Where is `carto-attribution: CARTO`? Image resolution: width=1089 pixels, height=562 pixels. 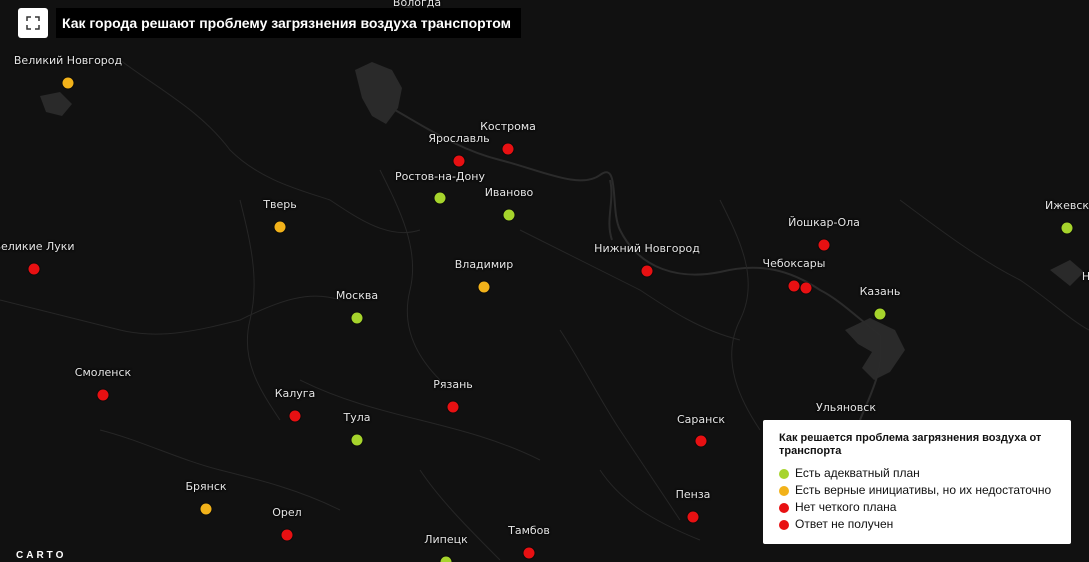
carto-attribution: CARTO is located at coordinates (41, 555).